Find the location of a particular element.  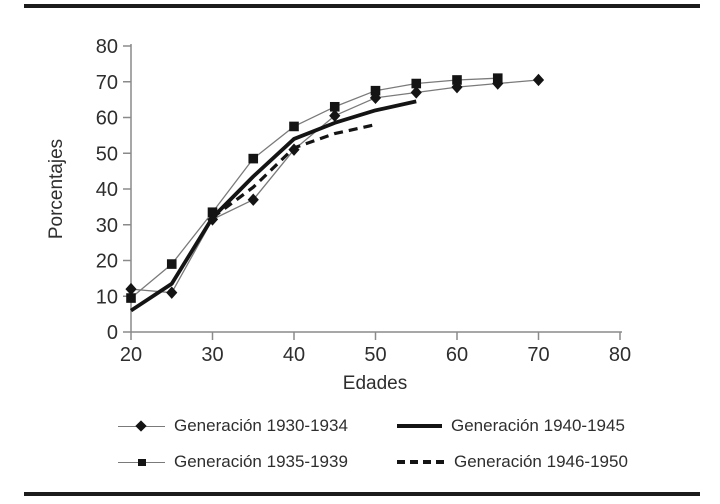

legend-label-generacion-1940-1945: Generación 1940-1945 is located at coordinates (538, 425).